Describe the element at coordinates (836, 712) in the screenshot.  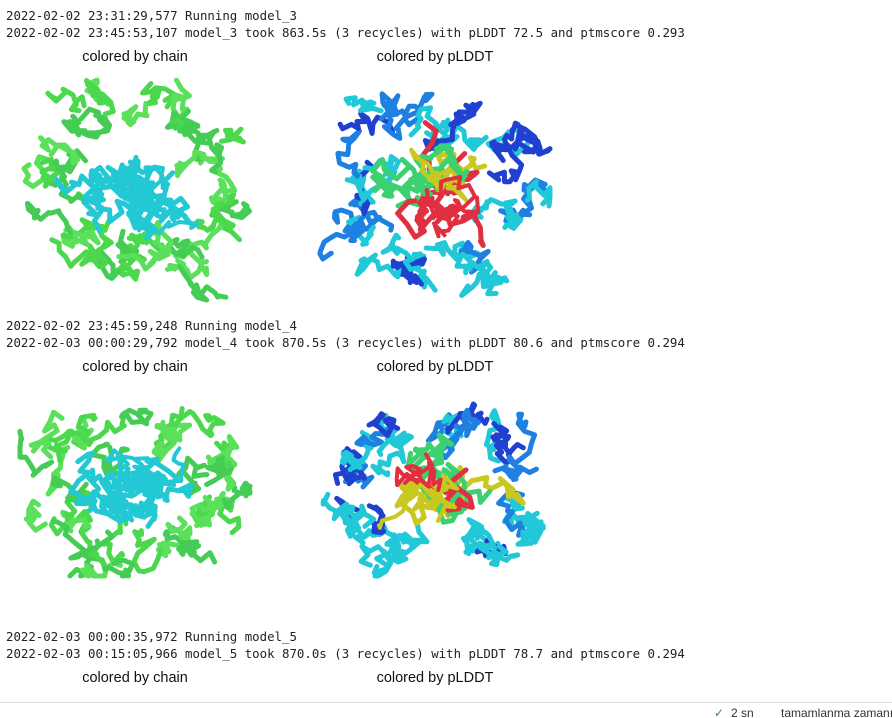
I see `completion-label: tamamlanma zamanı` at that location.